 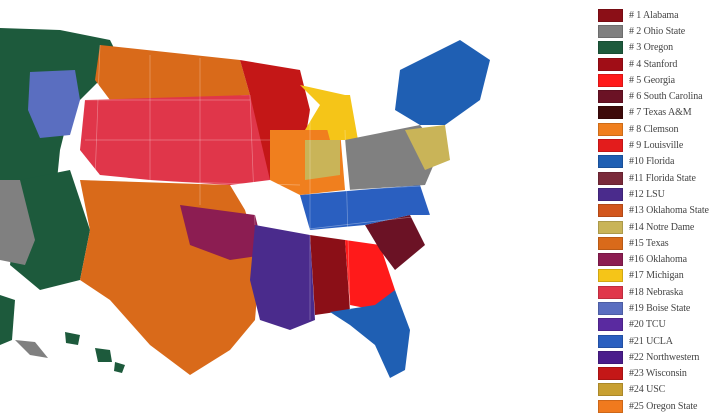 What do you see at coordinates (370, 275) in the screenshot?
I see `region-georgia` at bounding box center [370, 275].